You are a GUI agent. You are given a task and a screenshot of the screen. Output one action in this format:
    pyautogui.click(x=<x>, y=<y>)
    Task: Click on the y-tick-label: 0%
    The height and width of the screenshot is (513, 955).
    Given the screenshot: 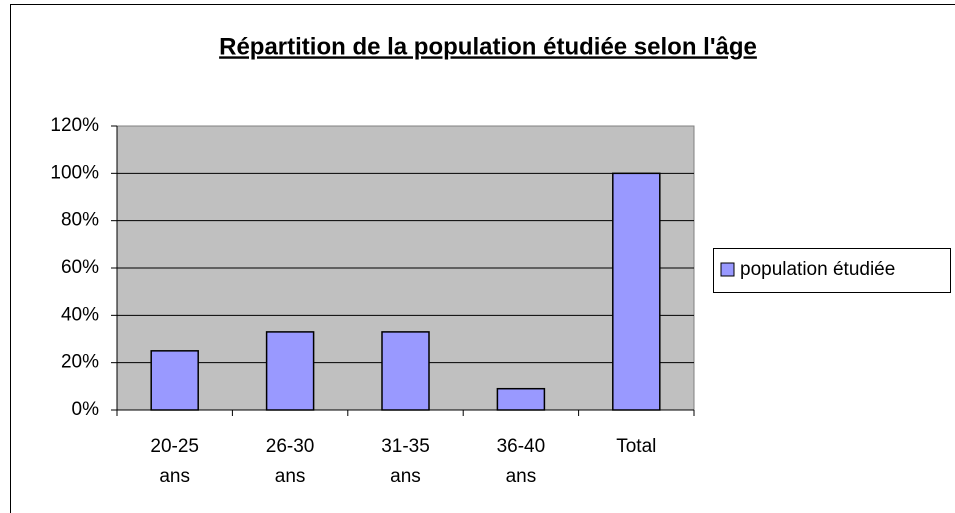 What is the action you would take?
    pyautogui.click(x=86, y=409)
    